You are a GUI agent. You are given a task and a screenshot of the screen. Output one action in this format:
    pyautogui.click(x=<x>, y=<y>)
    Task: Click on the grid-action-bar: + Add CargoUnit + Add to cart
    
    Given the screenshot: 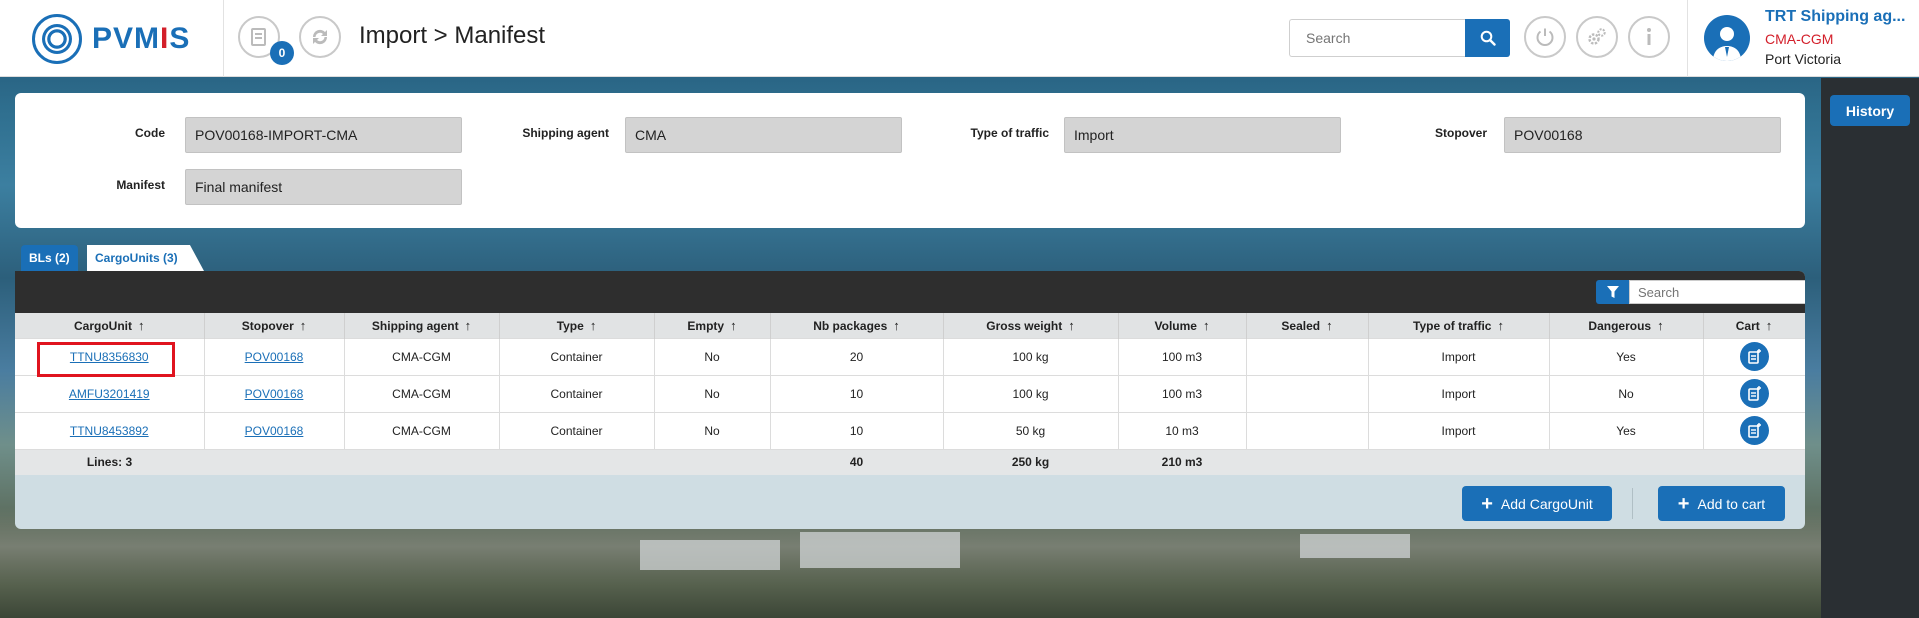 What is the action you would take?
    pyautogui.click(x=910, y=502)
    